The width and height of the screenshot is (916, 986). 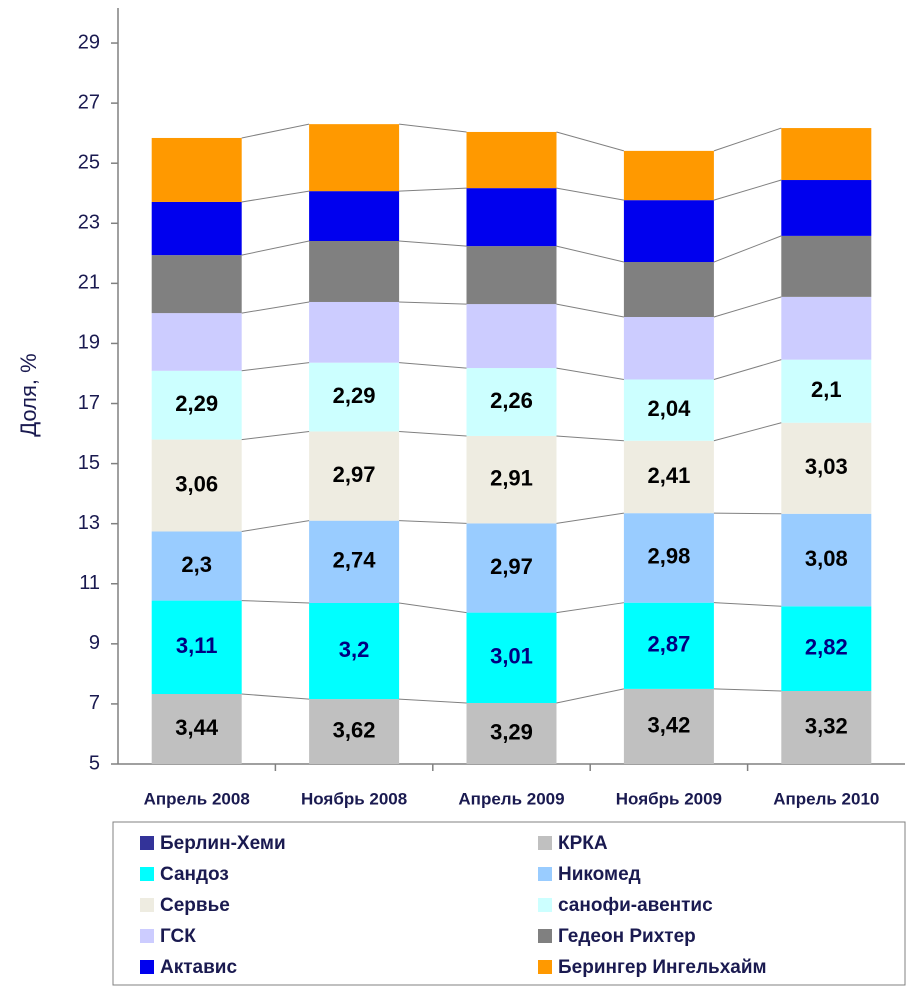 I want to click on value-label: 2,26, so click(x=511, y=400).